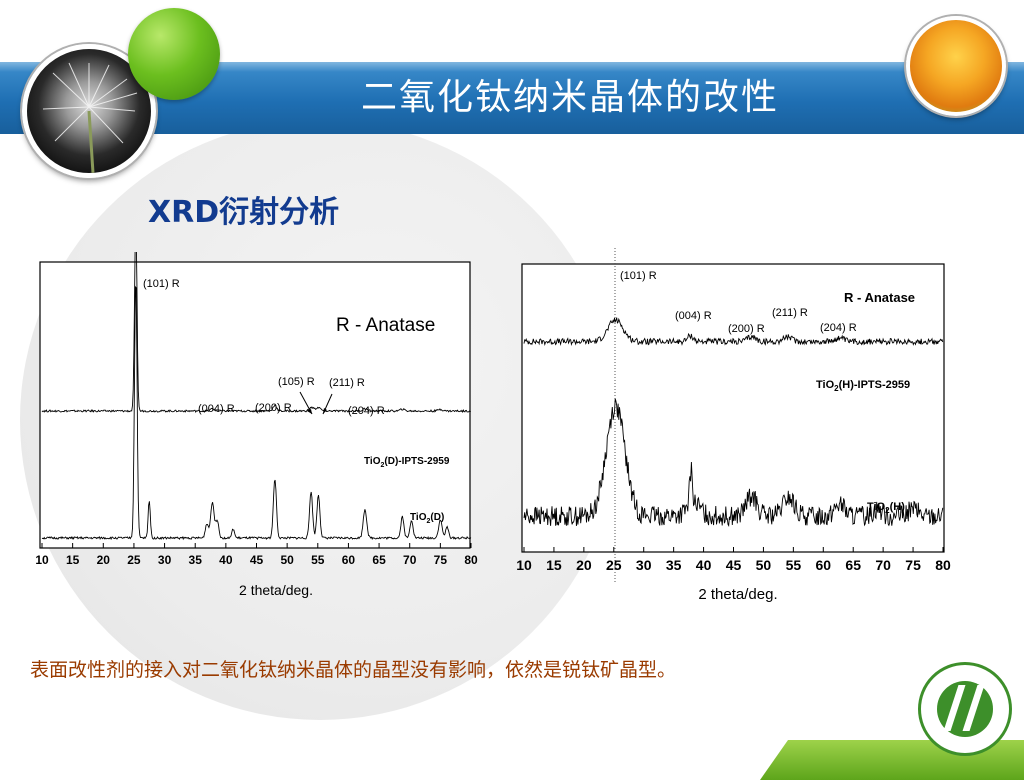  Describe the element at coordinates (325, 411) in the screenshot. I see `arrow-211-head` at that location.